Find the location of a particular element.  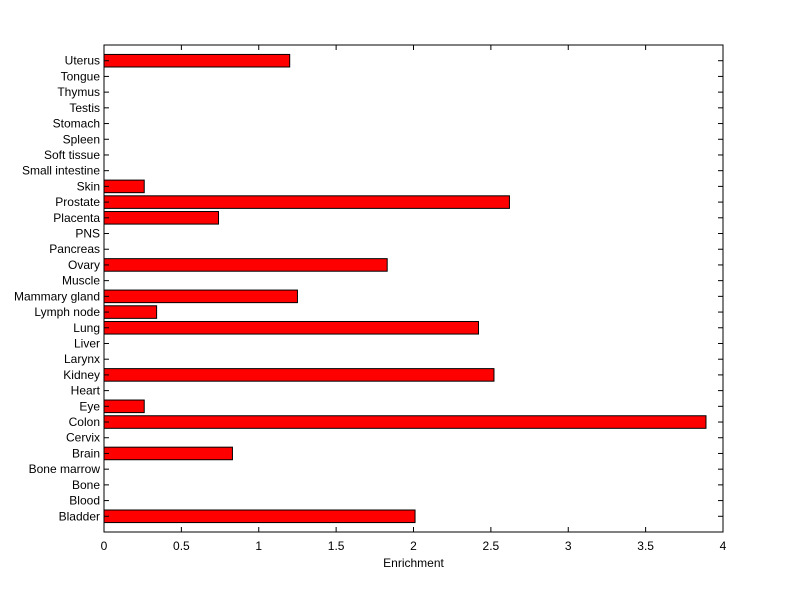

y-tick-label: PNS is located at coordinates (87, 234).